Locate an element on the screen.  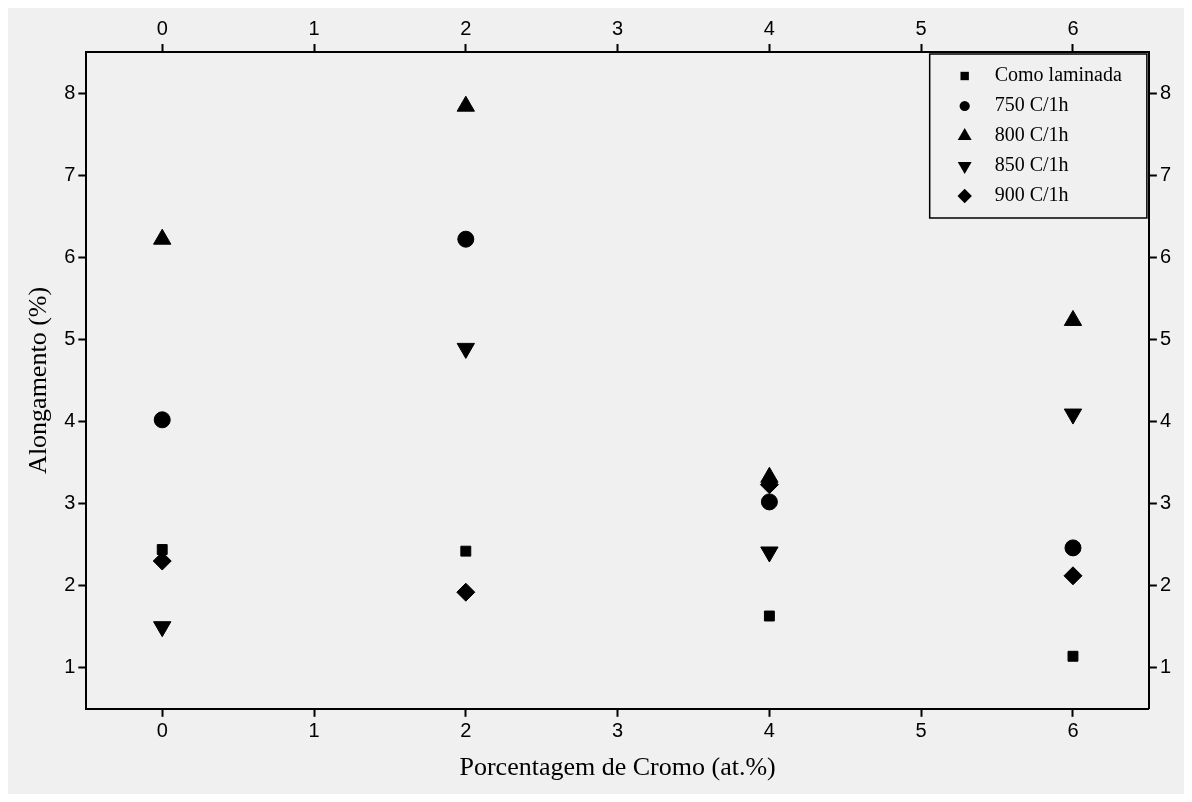
x2-tick-label: 2 is located at coordinates (466, 27).